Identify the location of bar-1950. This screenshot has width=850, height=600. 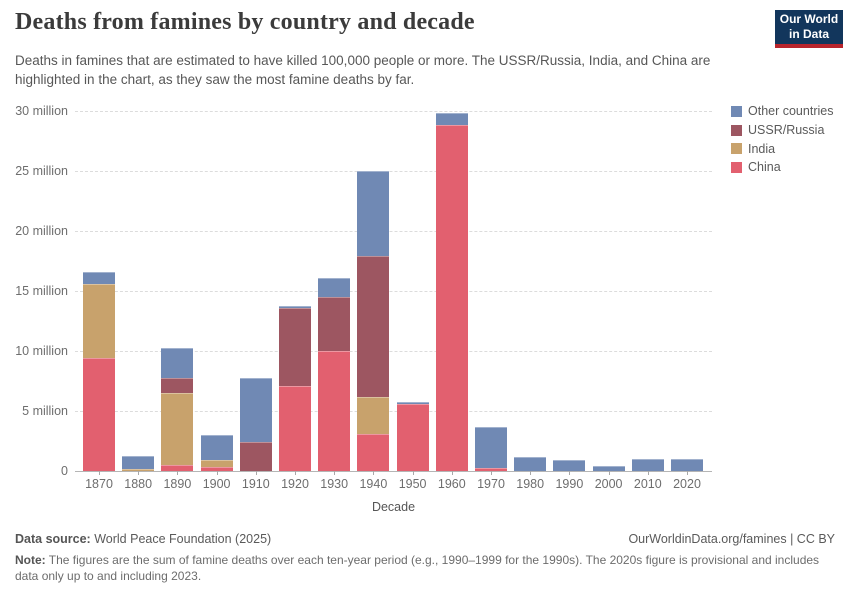
(412, 436).